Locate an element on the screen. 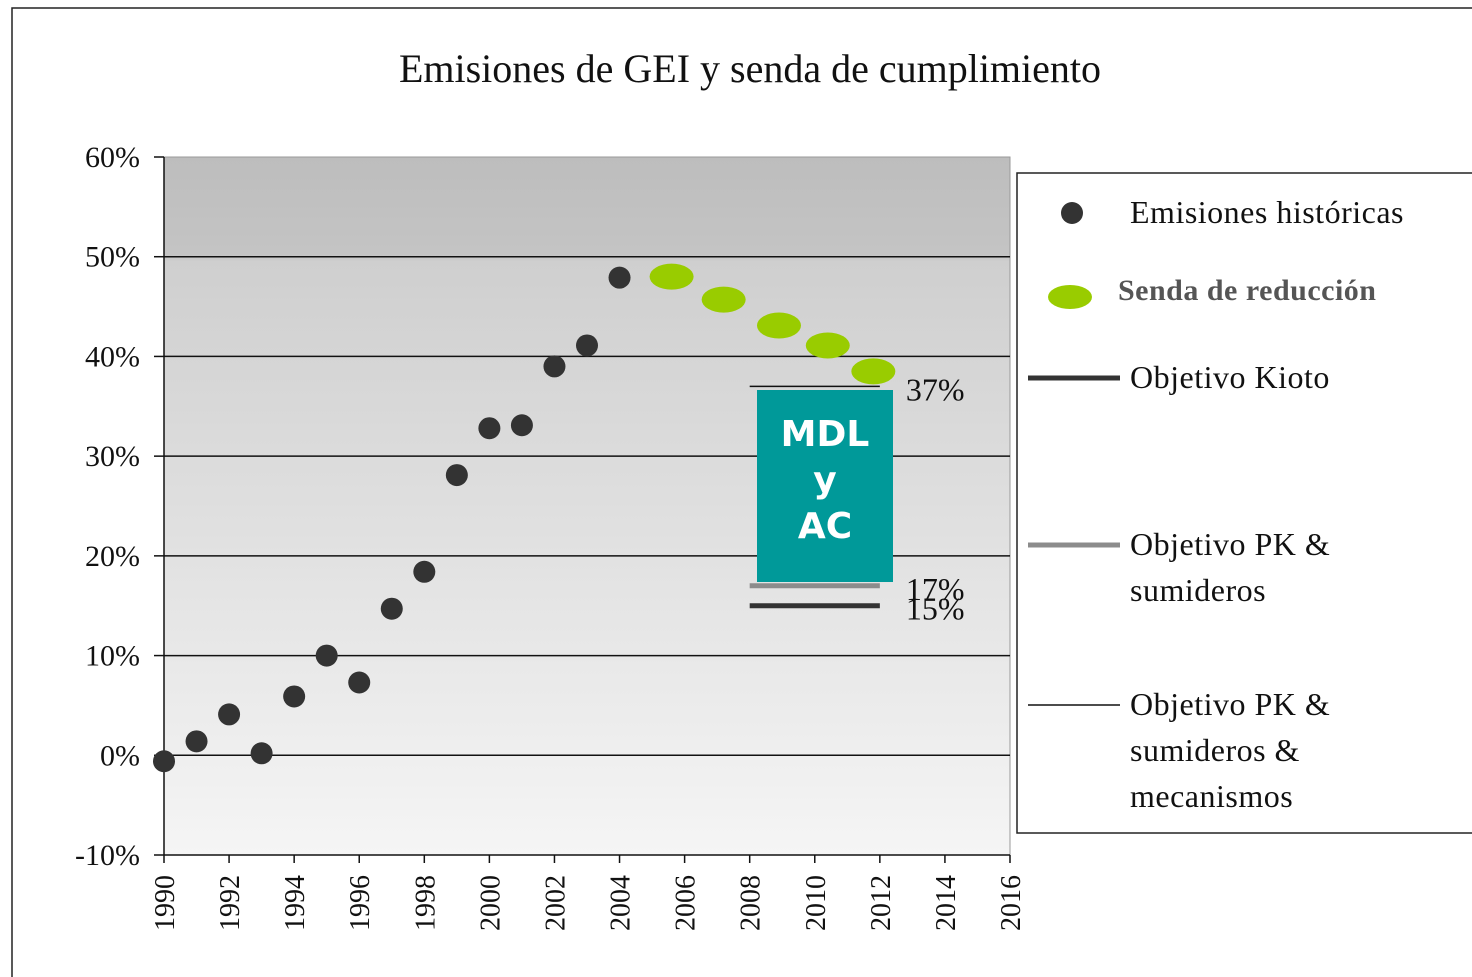 The height and width of the screenshot is (977, 1472). y-tick-label: 40% is located at coordinates (112, 356).